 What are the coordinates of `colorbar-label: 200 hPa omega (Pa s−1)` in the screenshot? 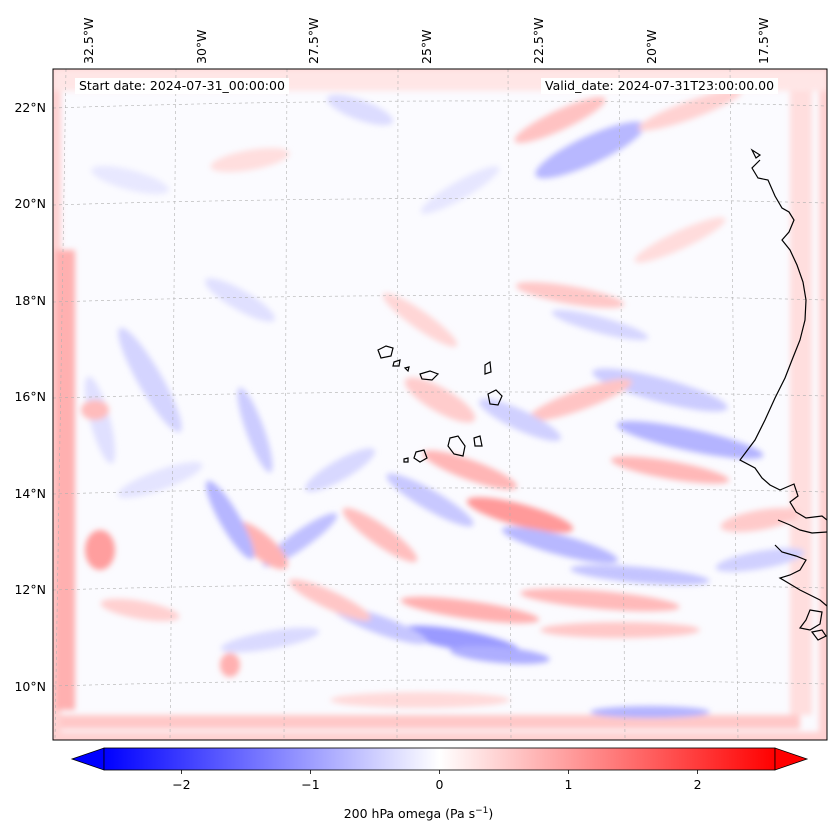 It's located at (418, 813).